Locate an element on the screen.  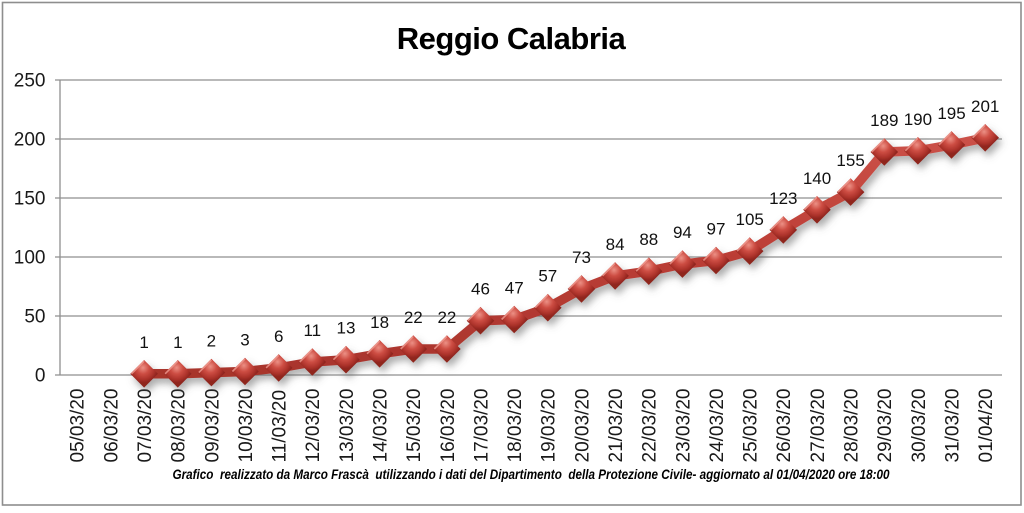
svg-text: 19/03/20 is located at coordinates (549, 426).